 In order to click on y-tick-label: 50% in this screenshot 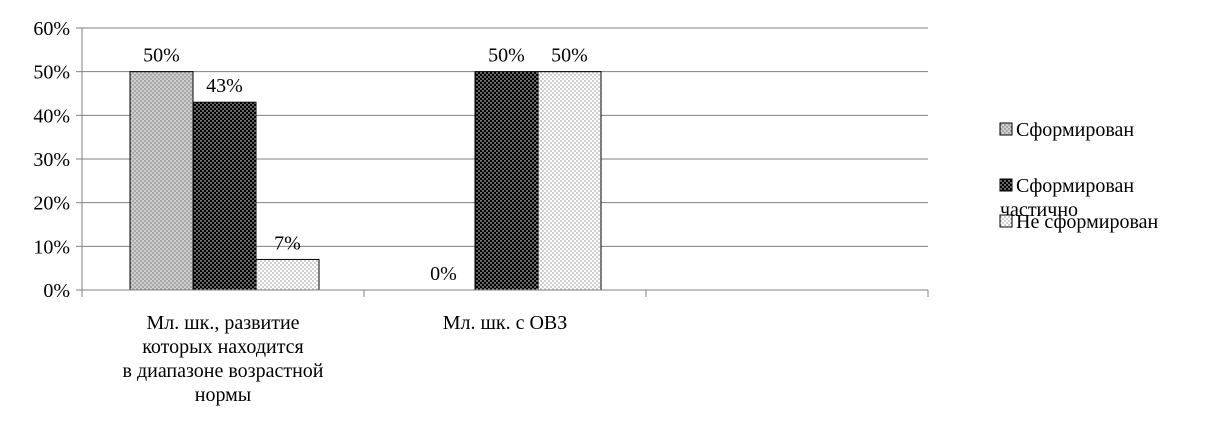, I will do `click(51, 73)`.